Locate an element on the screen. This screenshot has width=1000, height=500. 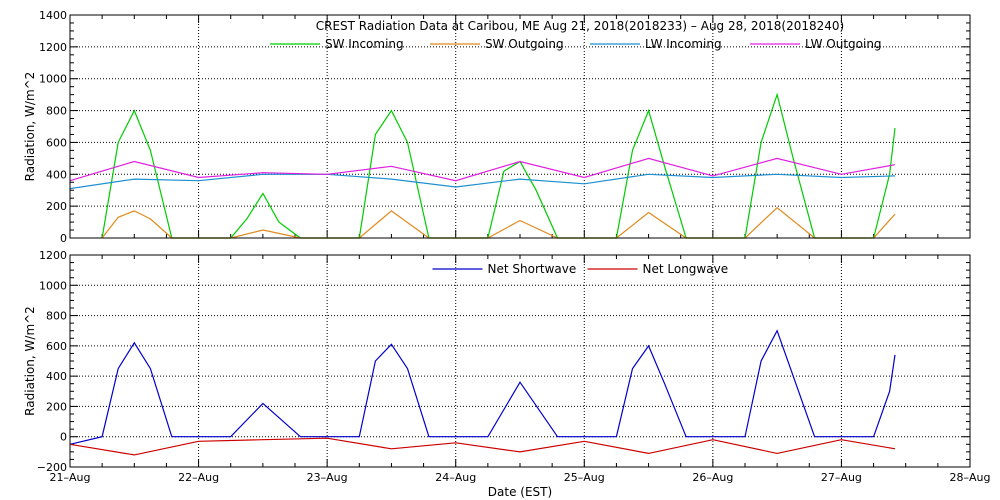
x-tick-label: 23–Aug is located at coordinates (327, 477).